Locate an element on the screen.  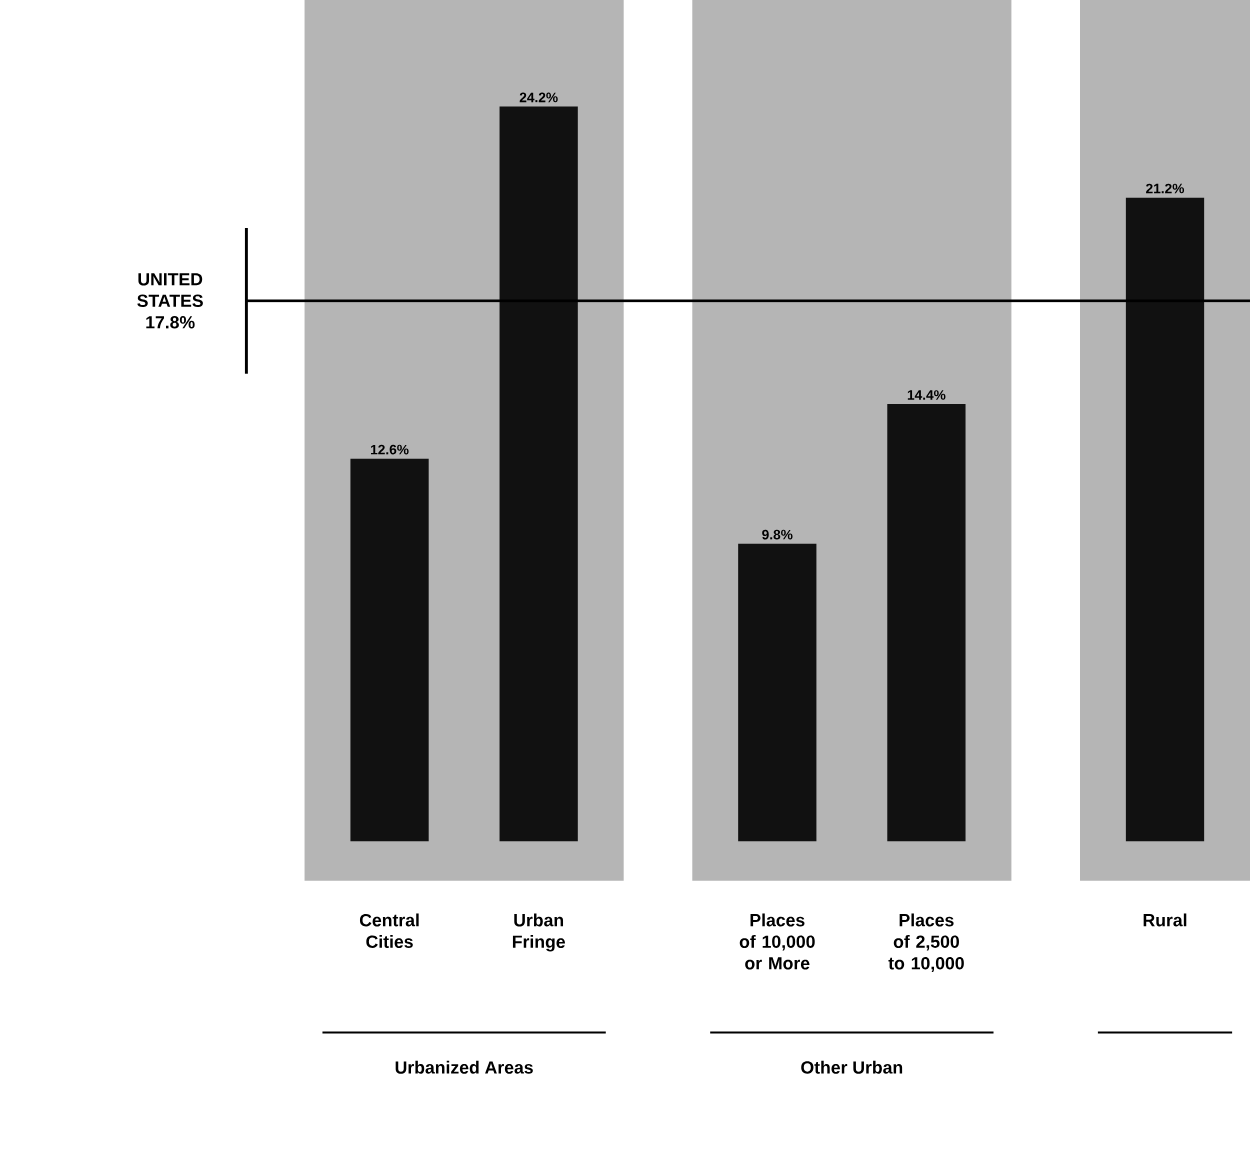
ref-line-label: UNITED STATES 17.8% is located at coordinates (170, 301).